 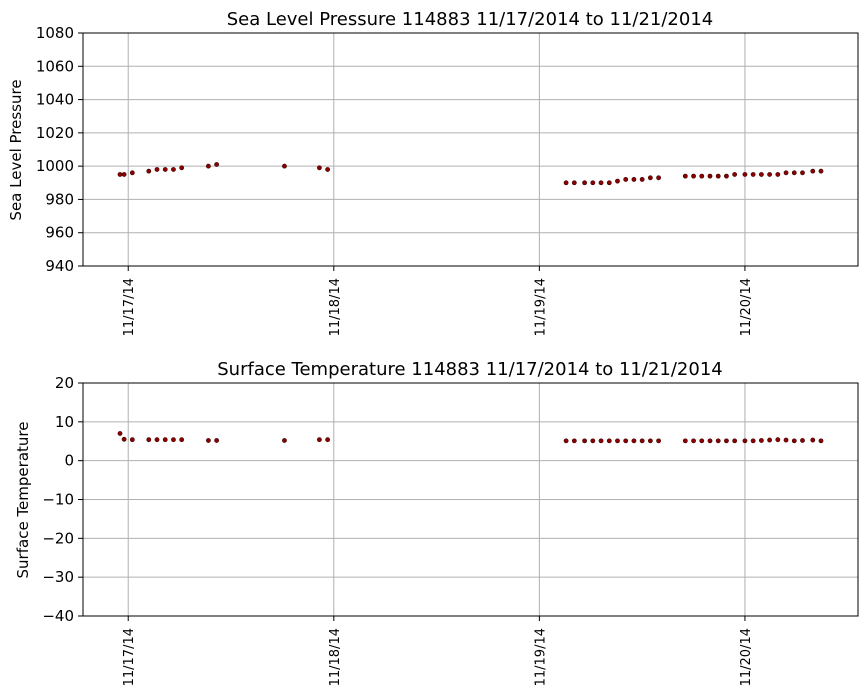 What do you see at coordinates (55, 33) in the screenshot?
I see `pressure-y-tick-label: 1080` at bounding box center [55, 33].